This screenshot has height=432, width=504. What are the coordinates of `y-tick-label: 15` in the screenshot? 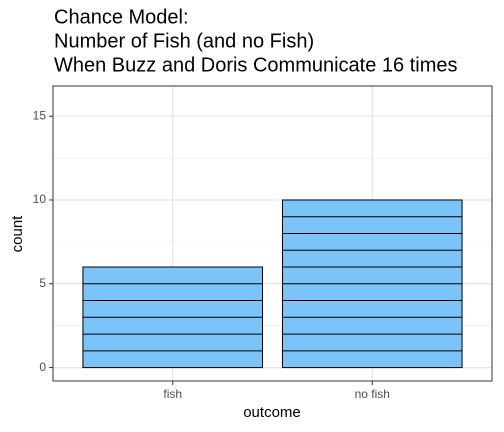 It's located at (40, 115).